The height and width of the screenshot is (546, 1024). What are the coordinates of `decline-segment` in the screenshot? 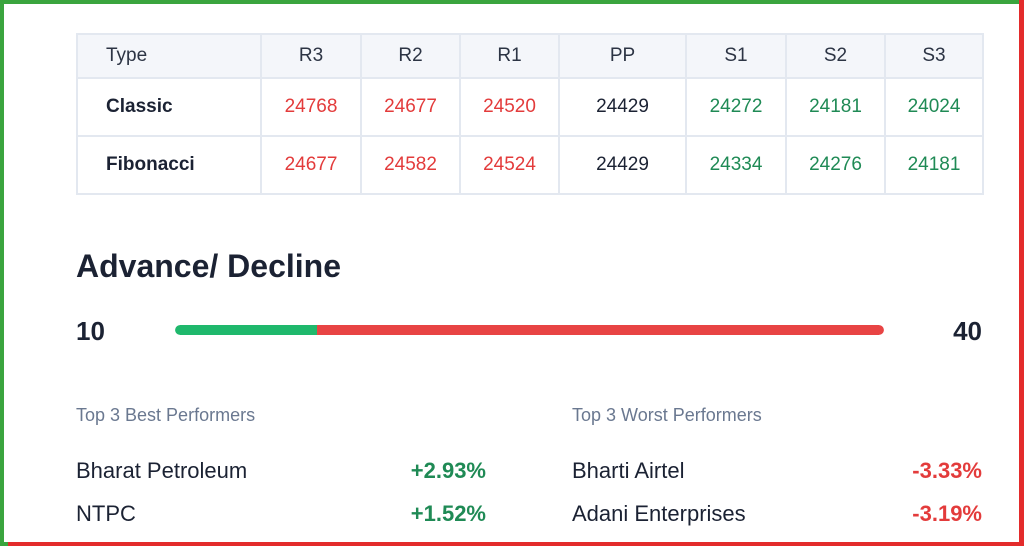 It's located at (600, 330).